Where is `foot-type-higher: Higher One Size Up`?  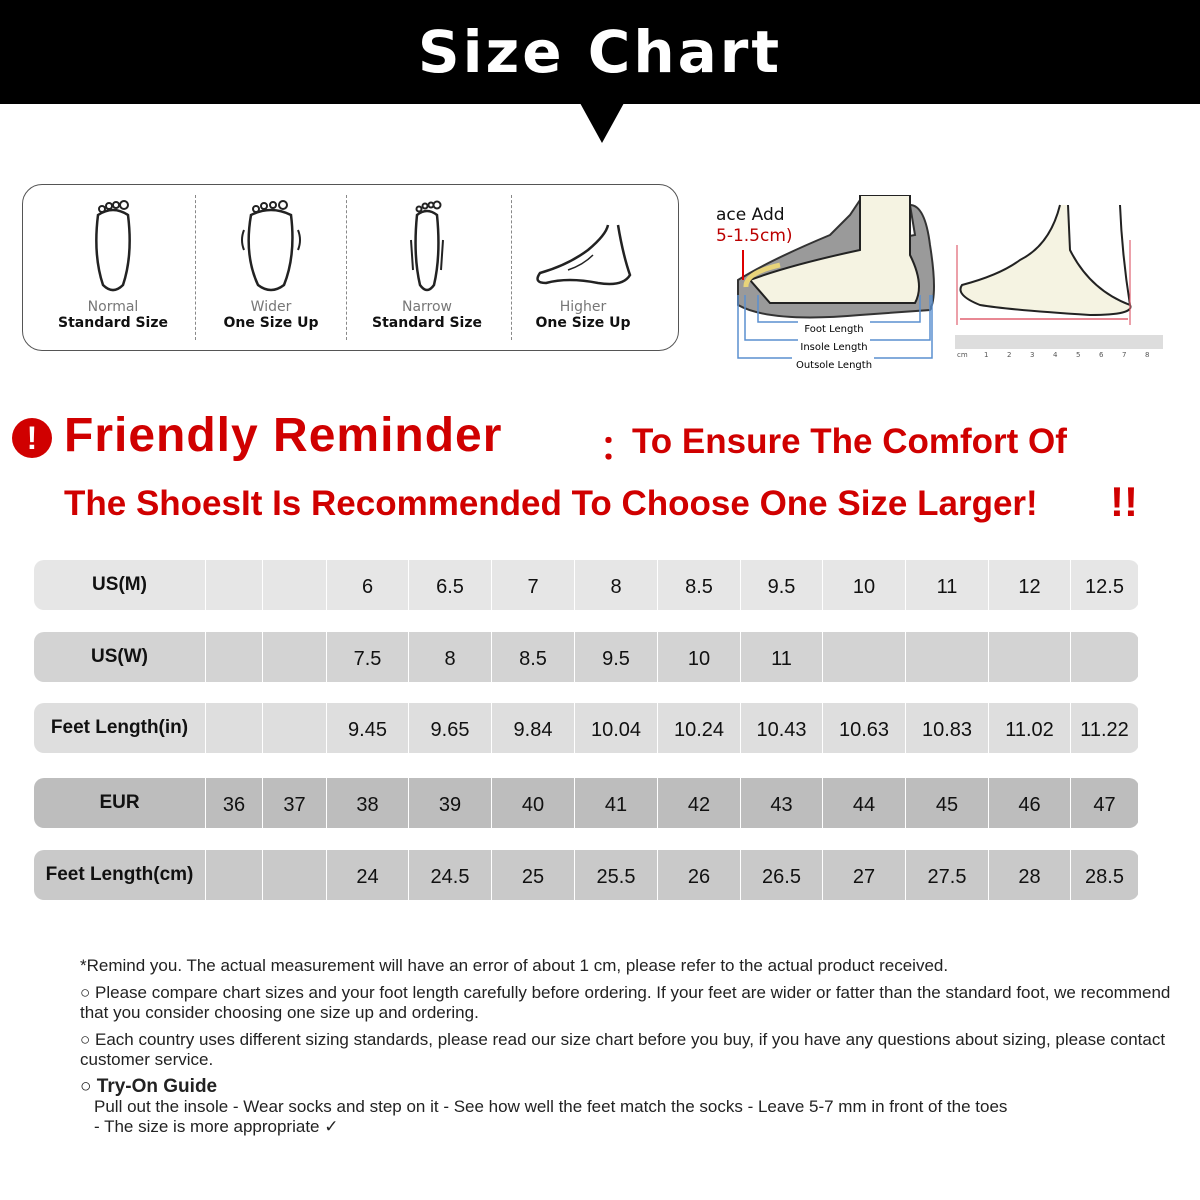 foot-type-higher: Higher One Size Up is located at coordinates (583, 267).